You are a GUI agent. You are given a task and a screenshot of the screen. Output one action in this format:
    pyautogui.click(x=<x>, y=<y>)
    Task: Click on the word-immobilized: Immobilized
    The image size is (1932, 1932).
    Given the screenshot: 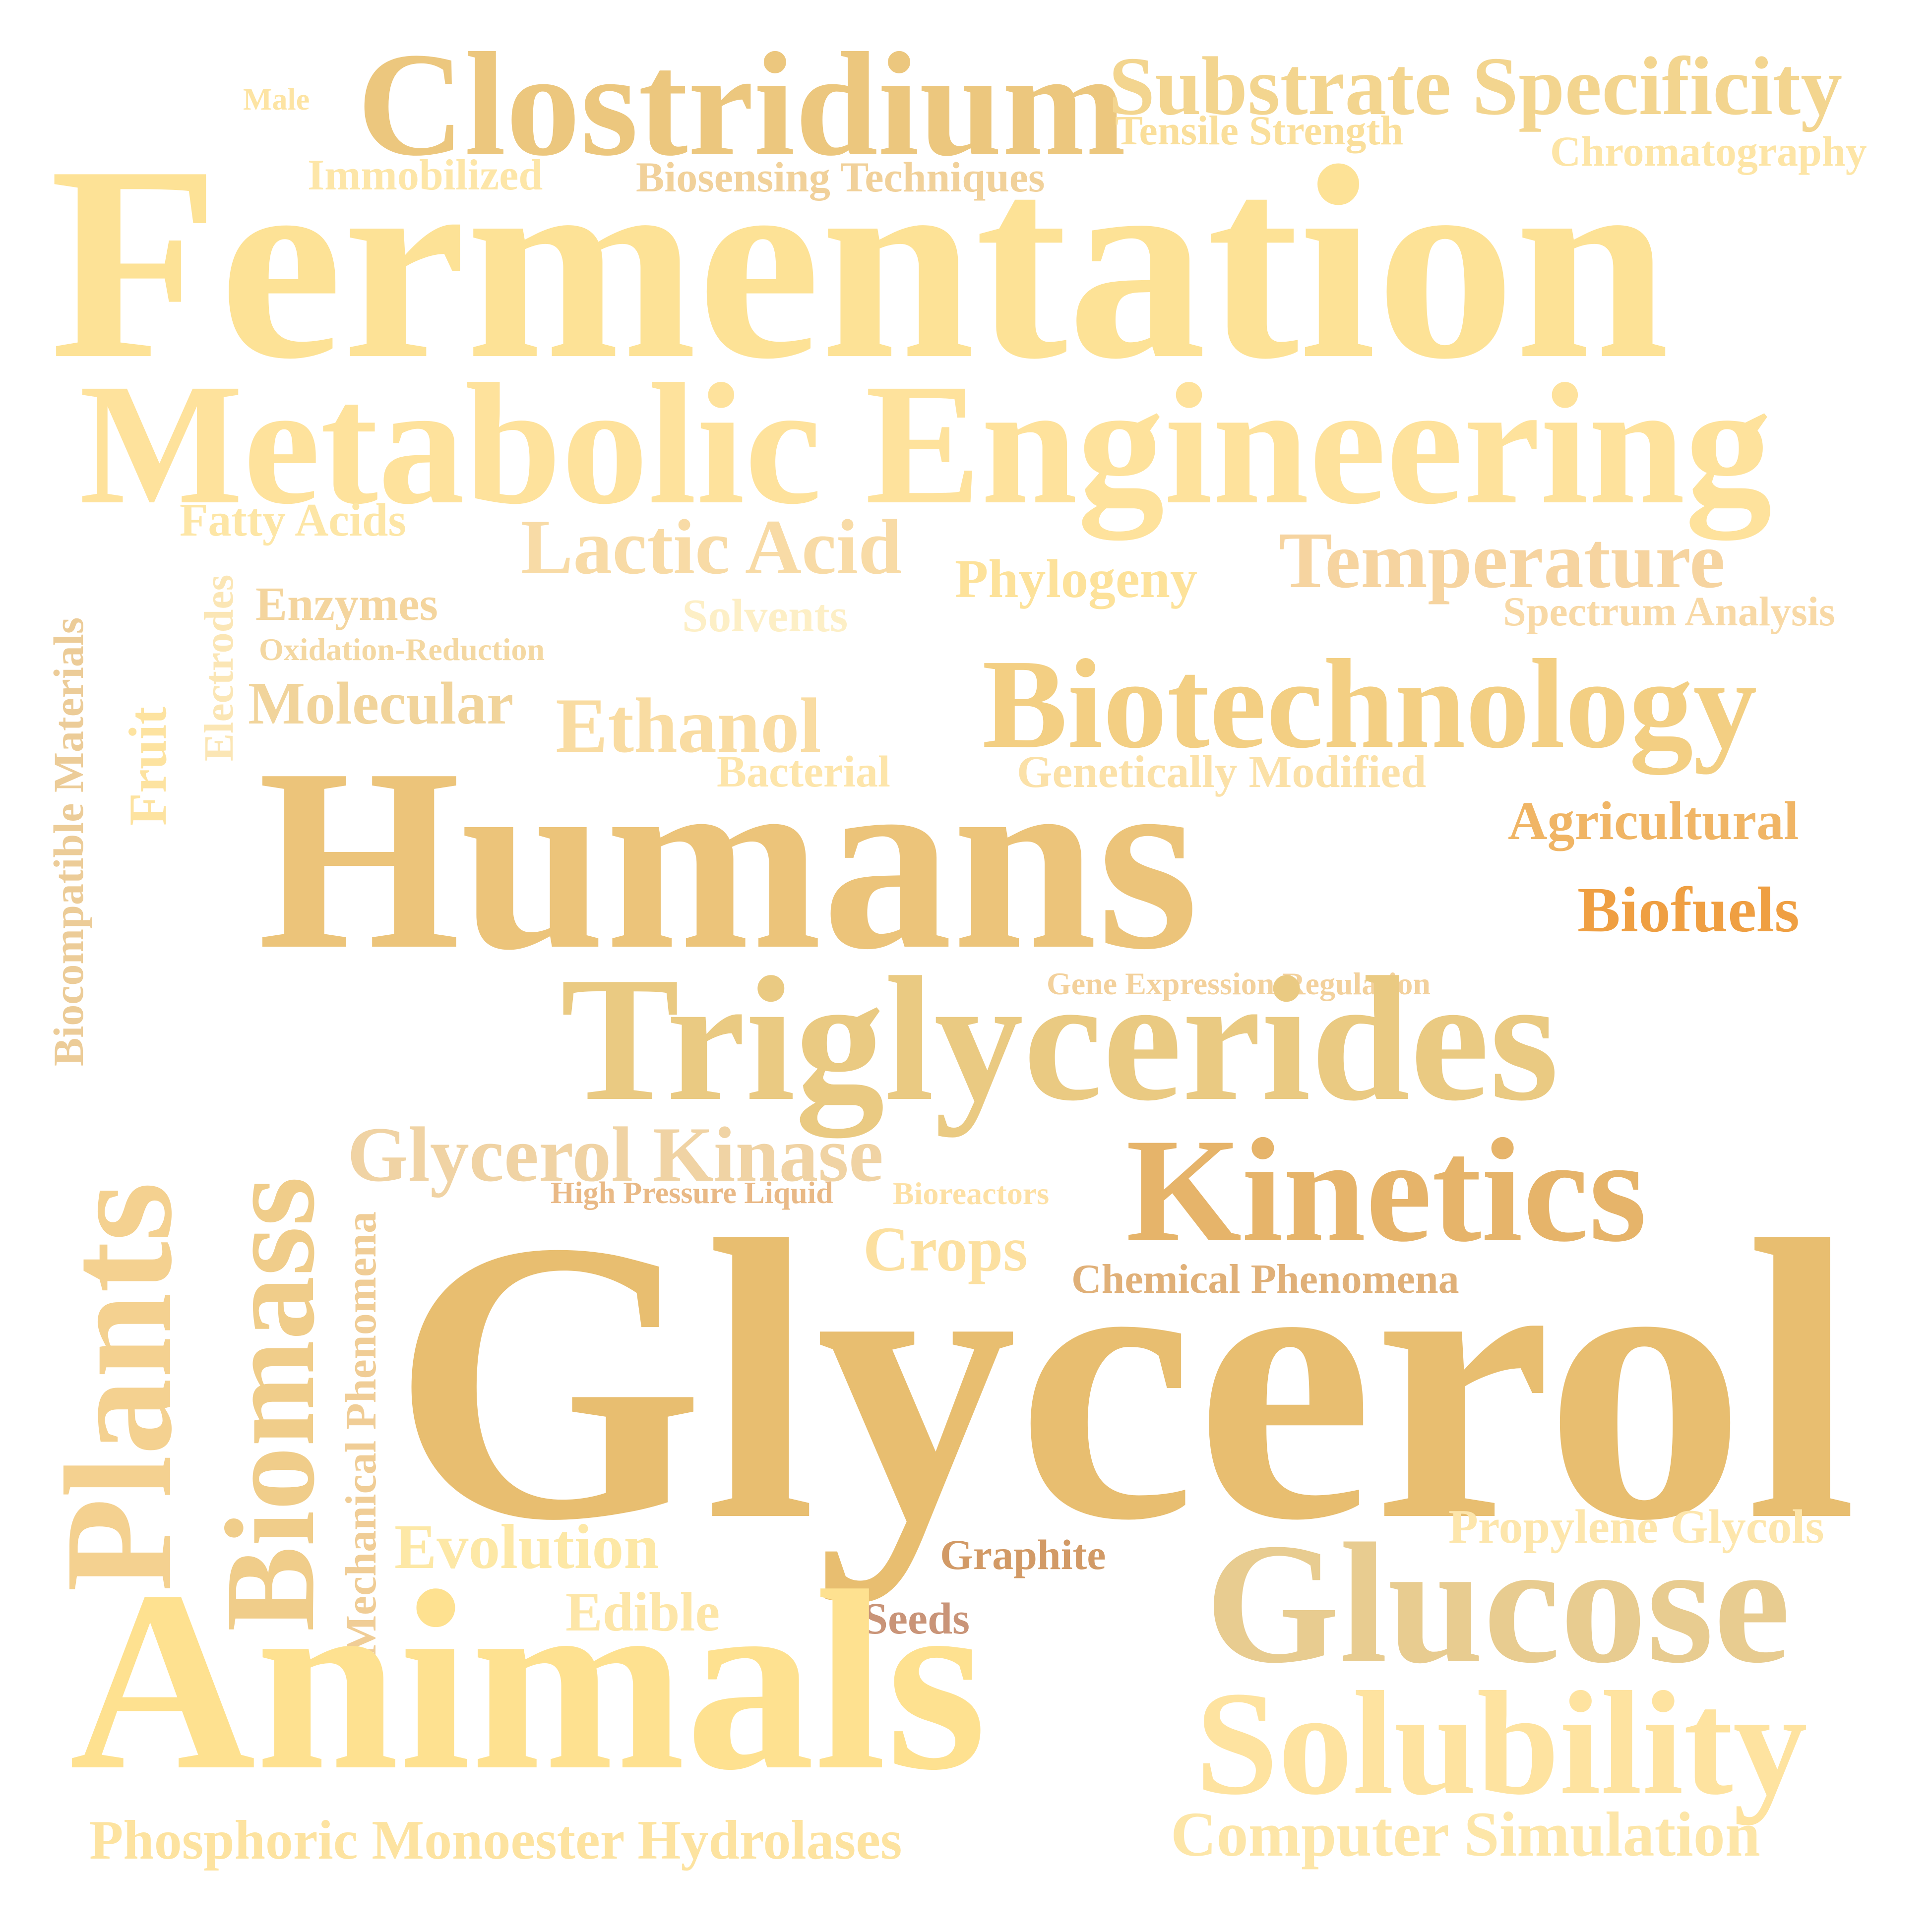 What is the action you would take?
    pyautogui.click(x=425, y=175)
    